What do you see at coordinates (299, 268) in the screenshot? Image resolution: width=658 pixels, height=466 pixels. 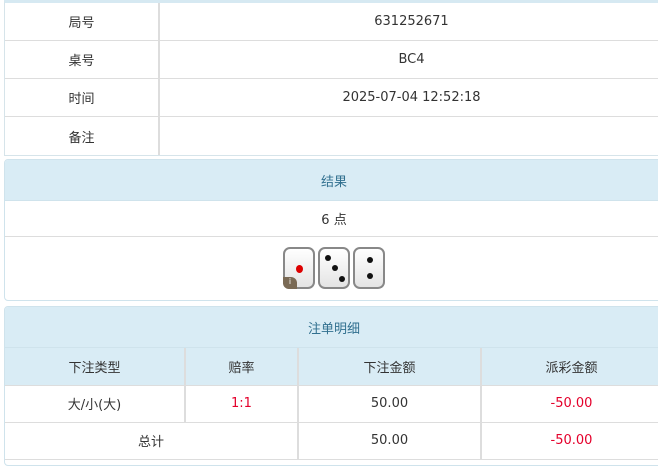 I see `die-1-icon: i` at bounding box center [299, 268].